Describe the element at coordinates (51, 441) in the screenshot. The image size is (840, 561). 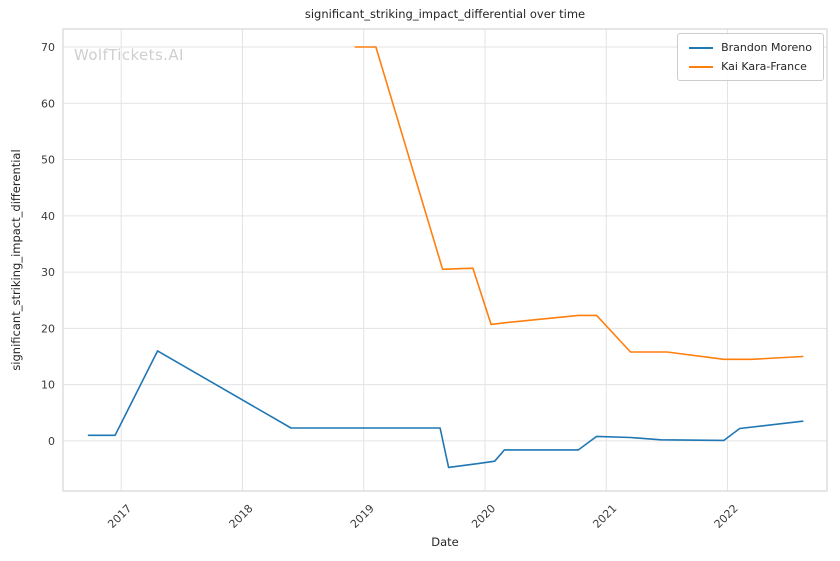
I see `y-tick-label: 0` at that location.